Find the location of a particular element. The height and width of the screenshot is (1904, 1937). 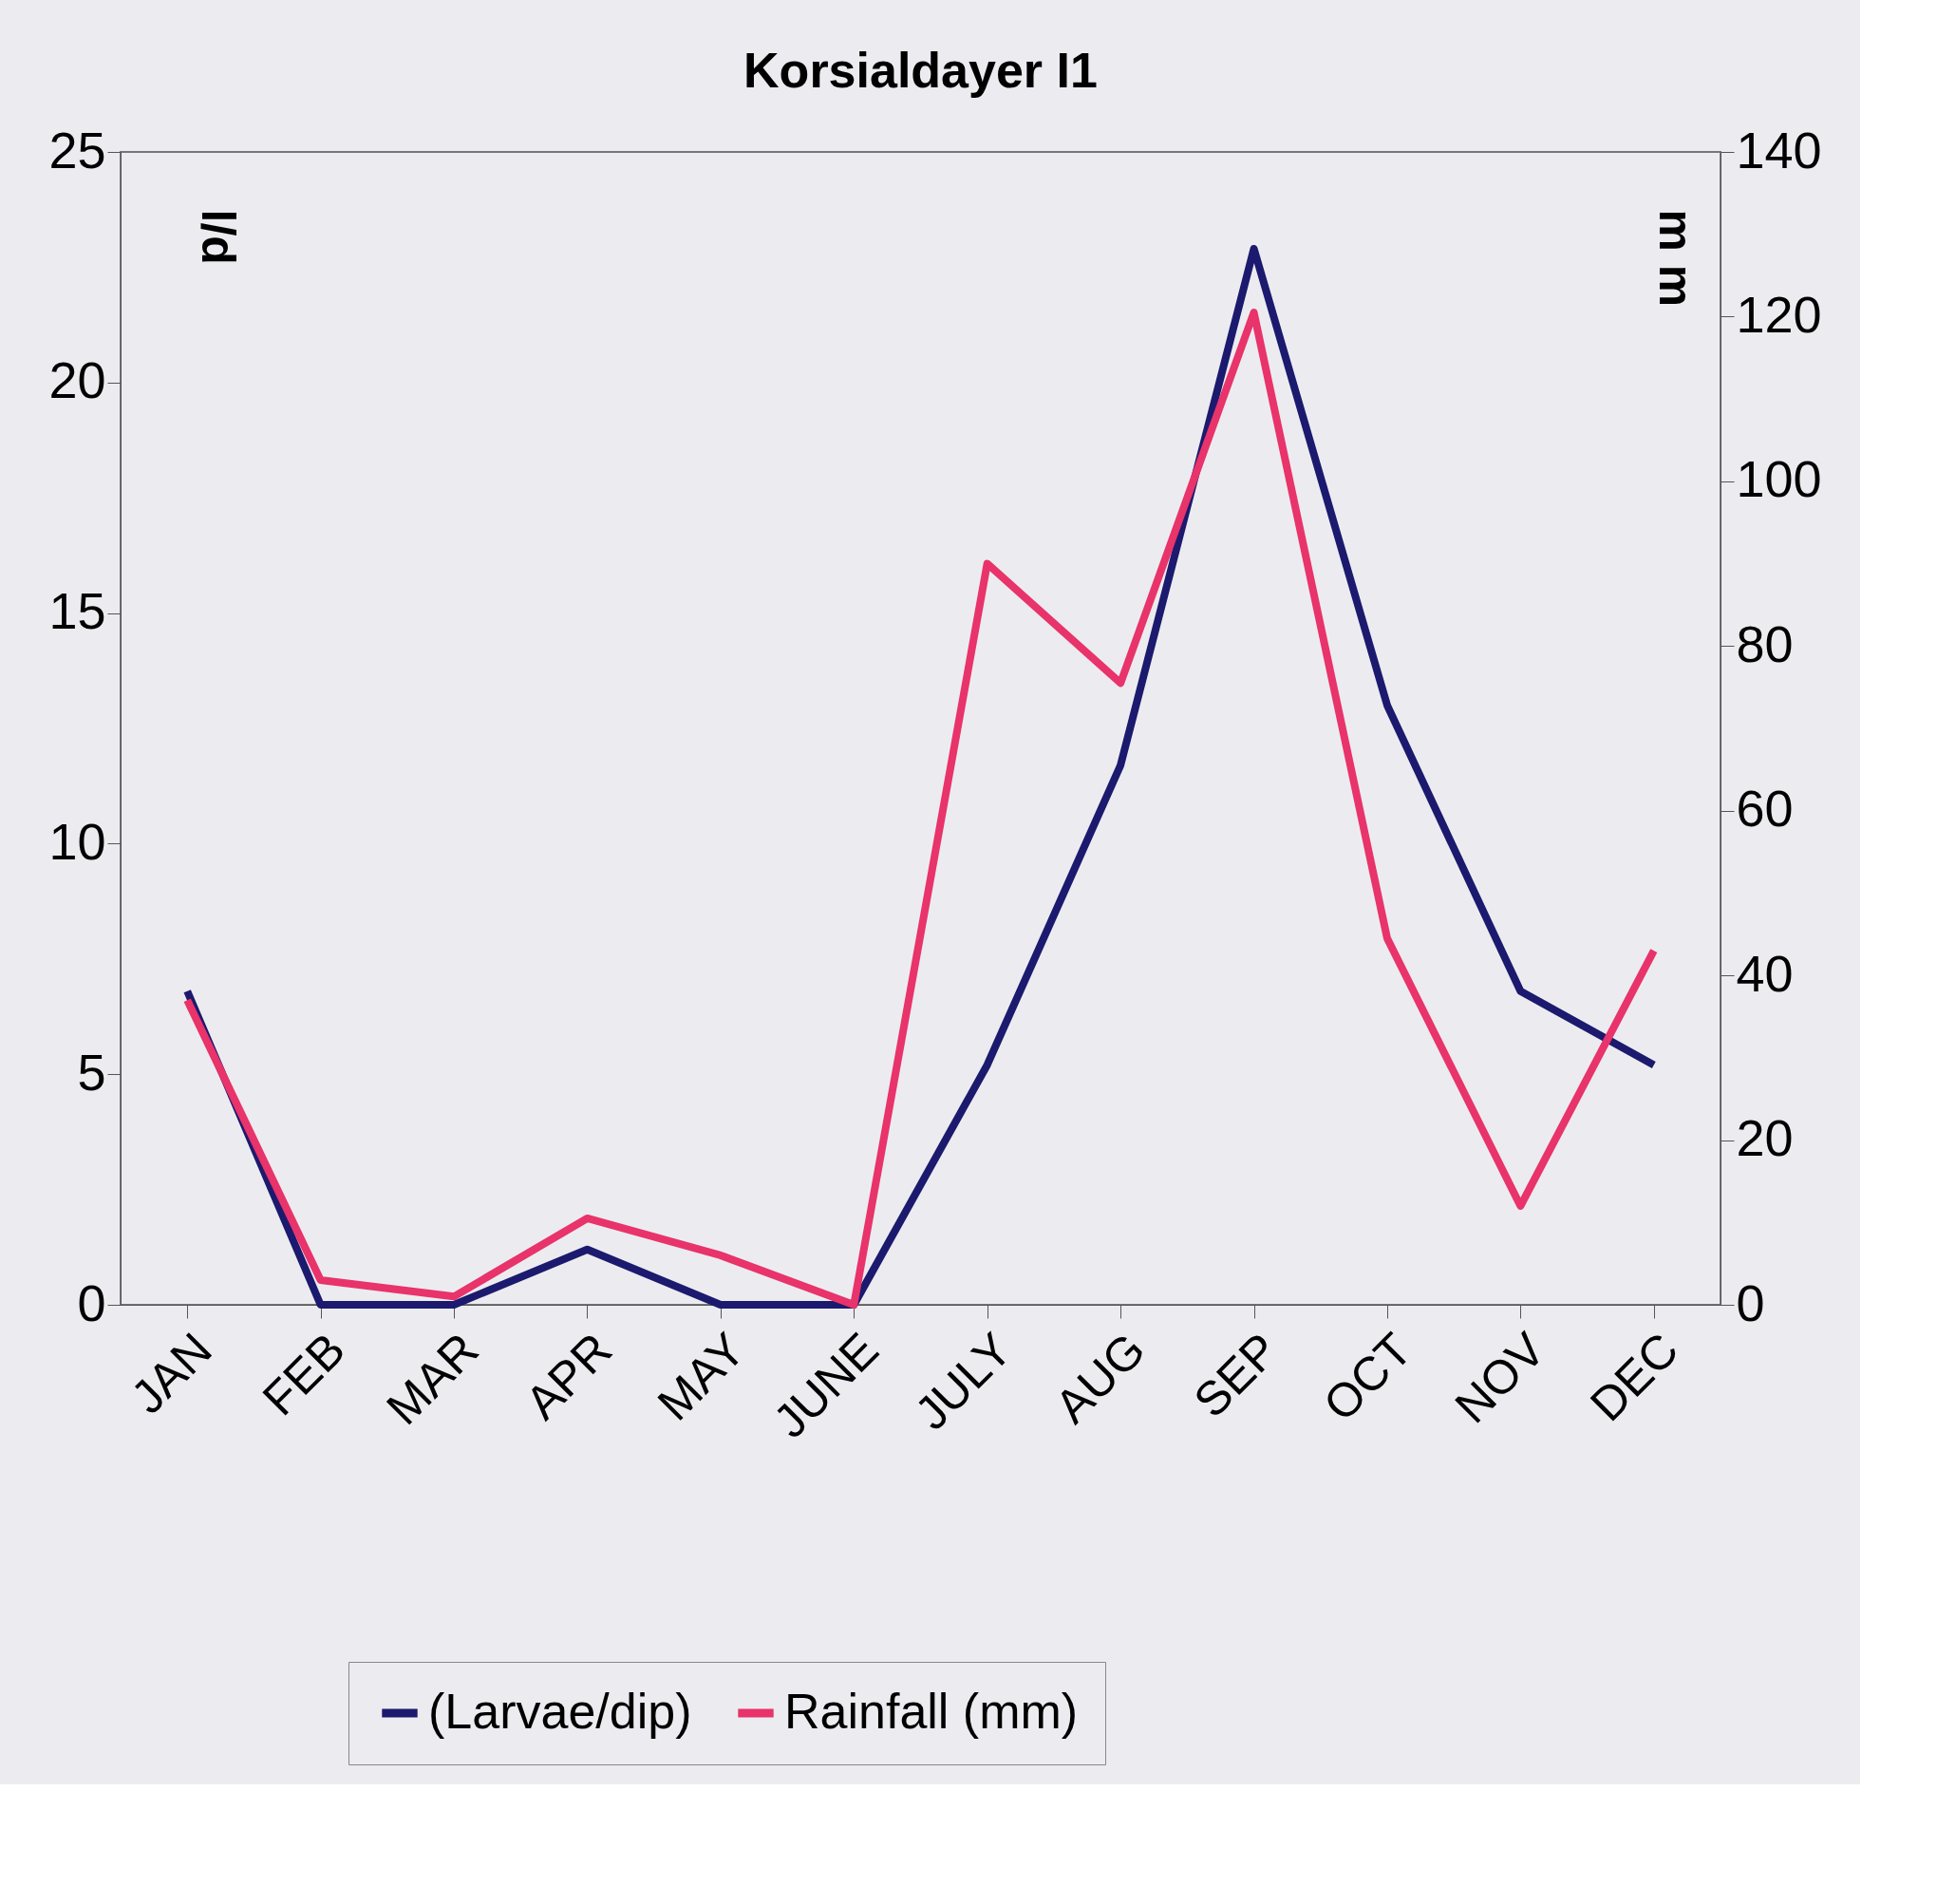

y2-tick-label: 100 is located at coordinates (1779, 479).